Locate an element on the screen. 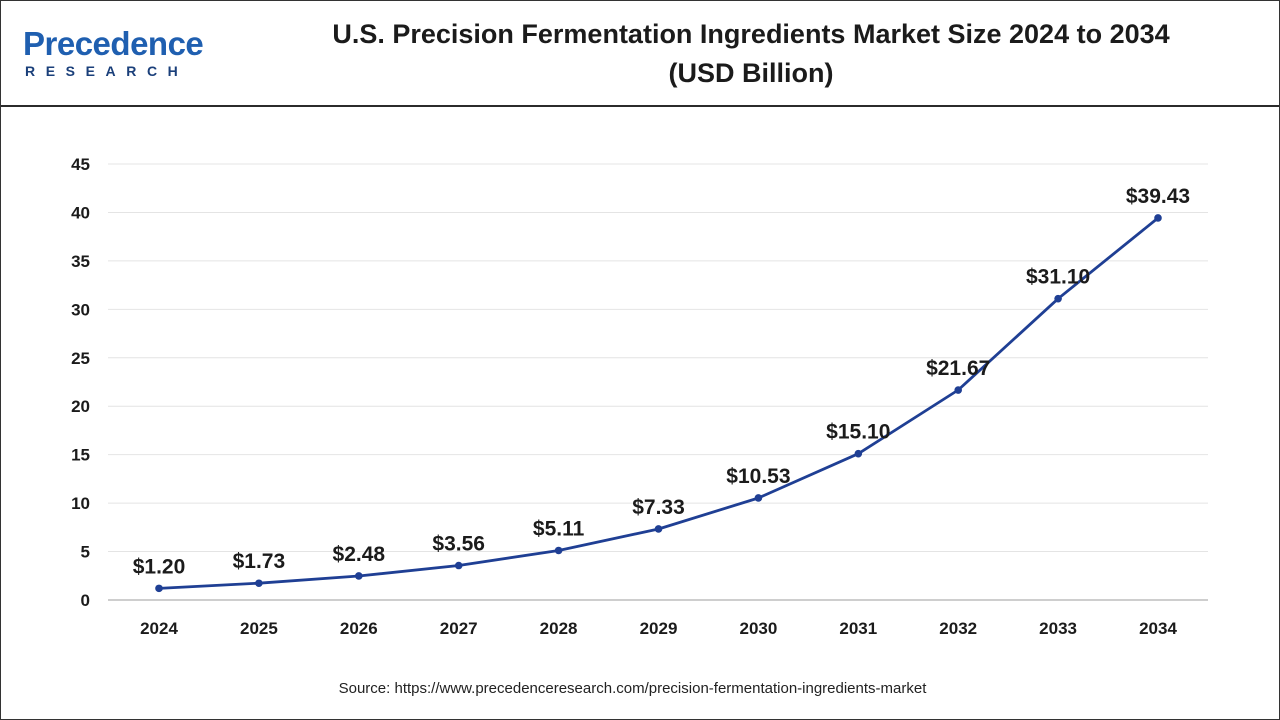 Image resolution: width=1280 pixels, height=720 pixels. x-tick-label: 2026 is located at coordinates (359, 628).